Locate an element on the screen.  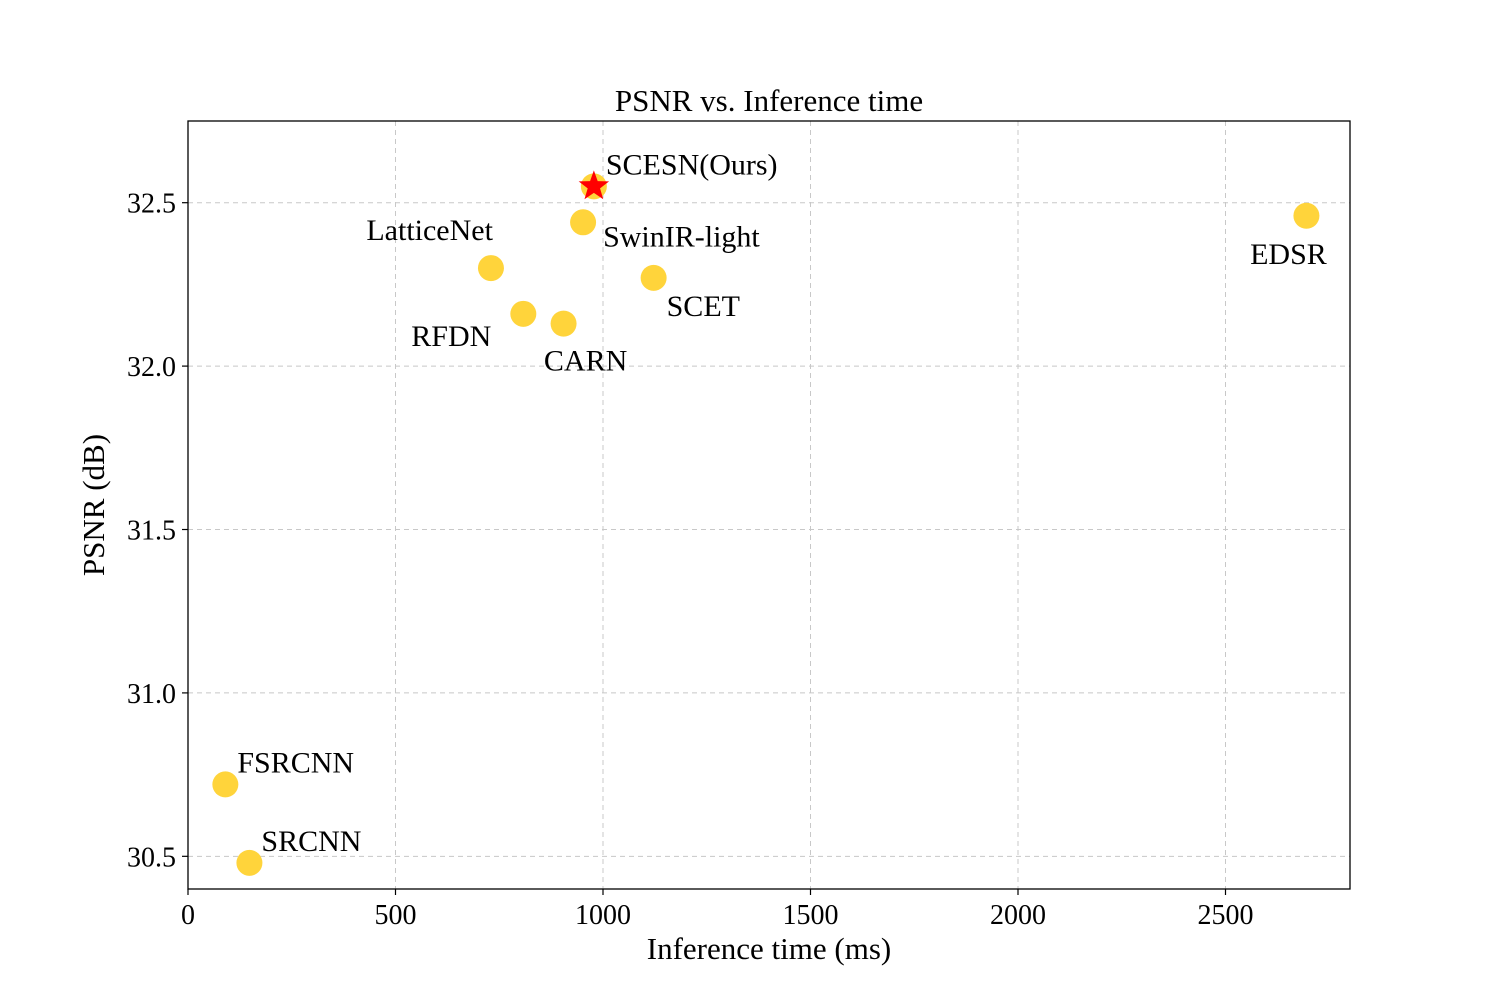
y-tick-label: 32.5 is located at coordinates (151, 204).